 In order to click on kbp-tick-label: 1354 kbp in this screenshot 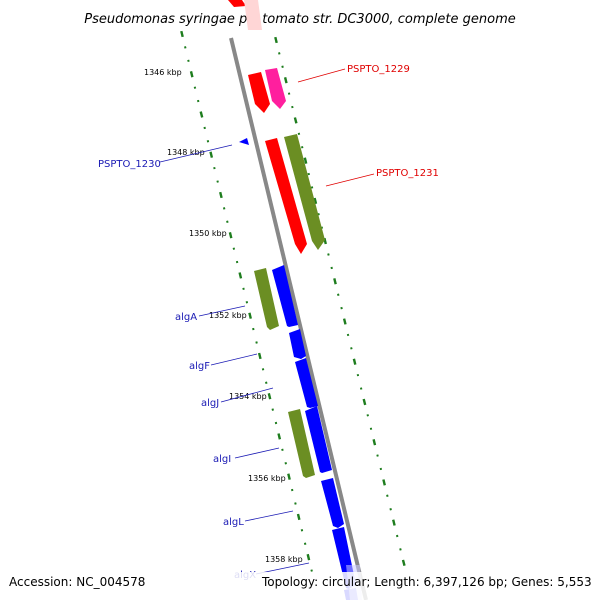, I will do `click(248, 396)`.